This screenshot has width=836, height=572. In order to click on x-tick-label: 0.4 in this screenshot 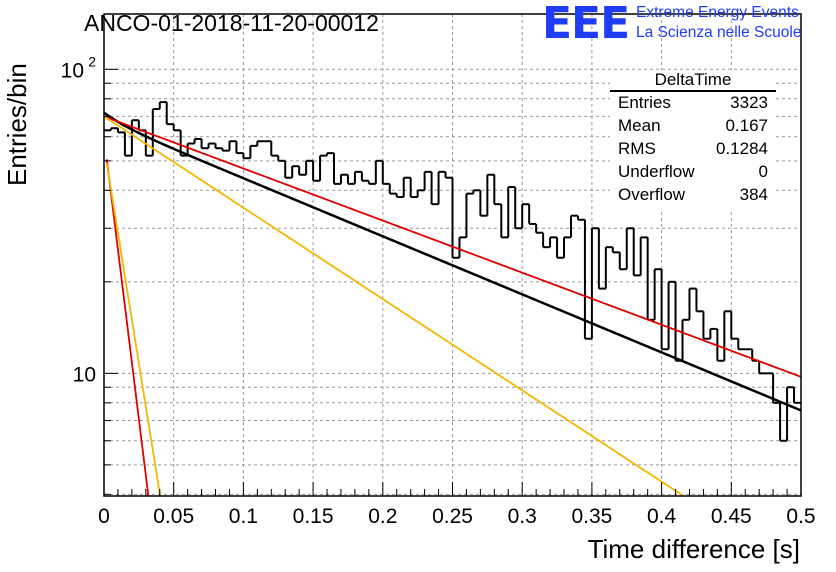, I will do `click(662, 516)`.